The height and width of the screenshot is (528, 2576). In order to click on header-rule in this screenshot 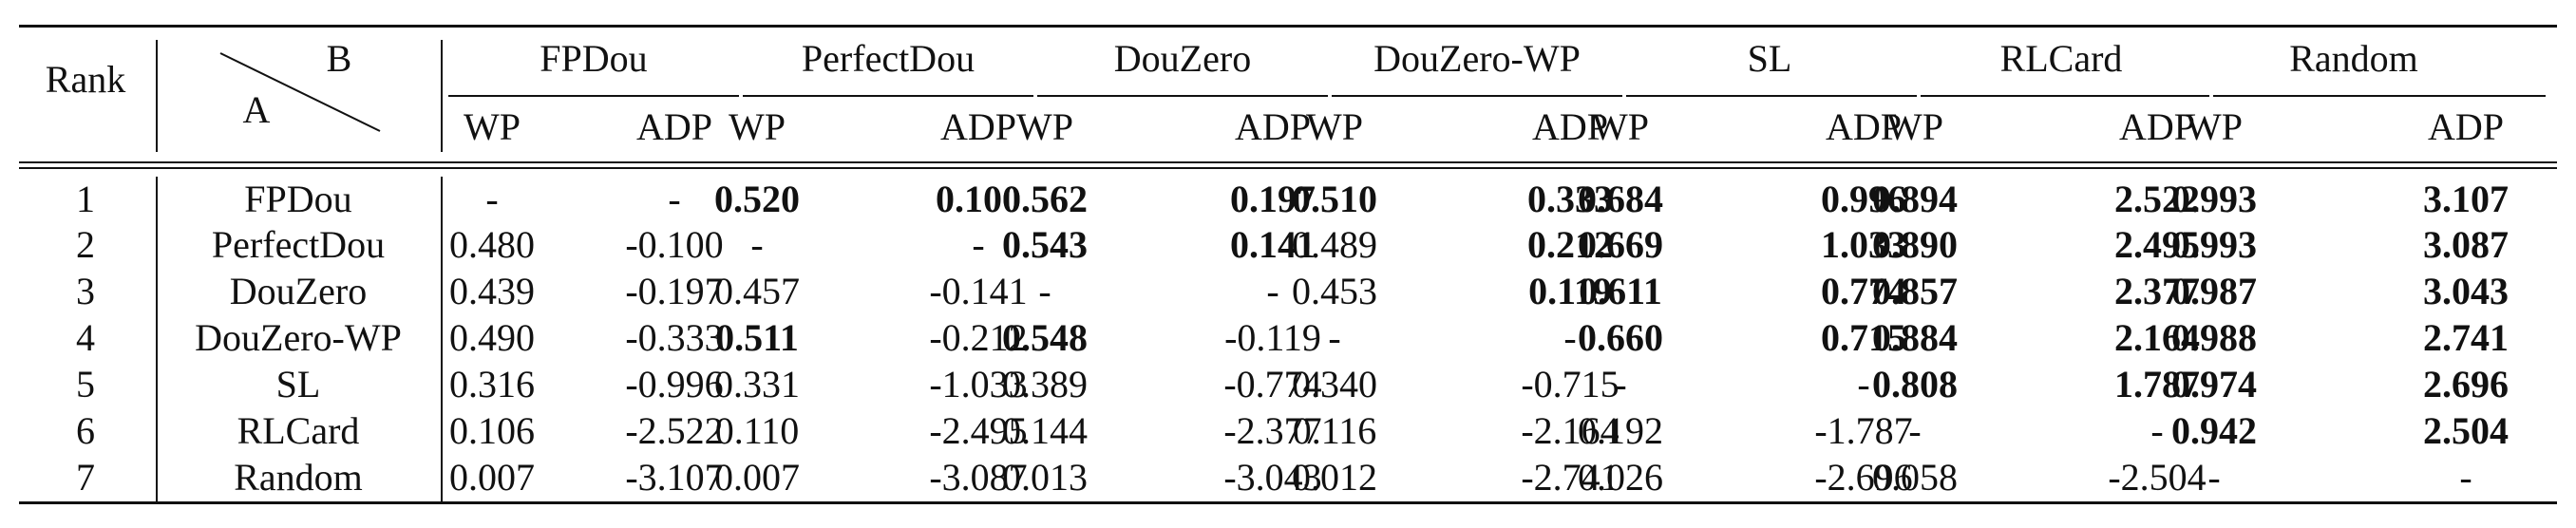, I will do `click(1288, 162)`.